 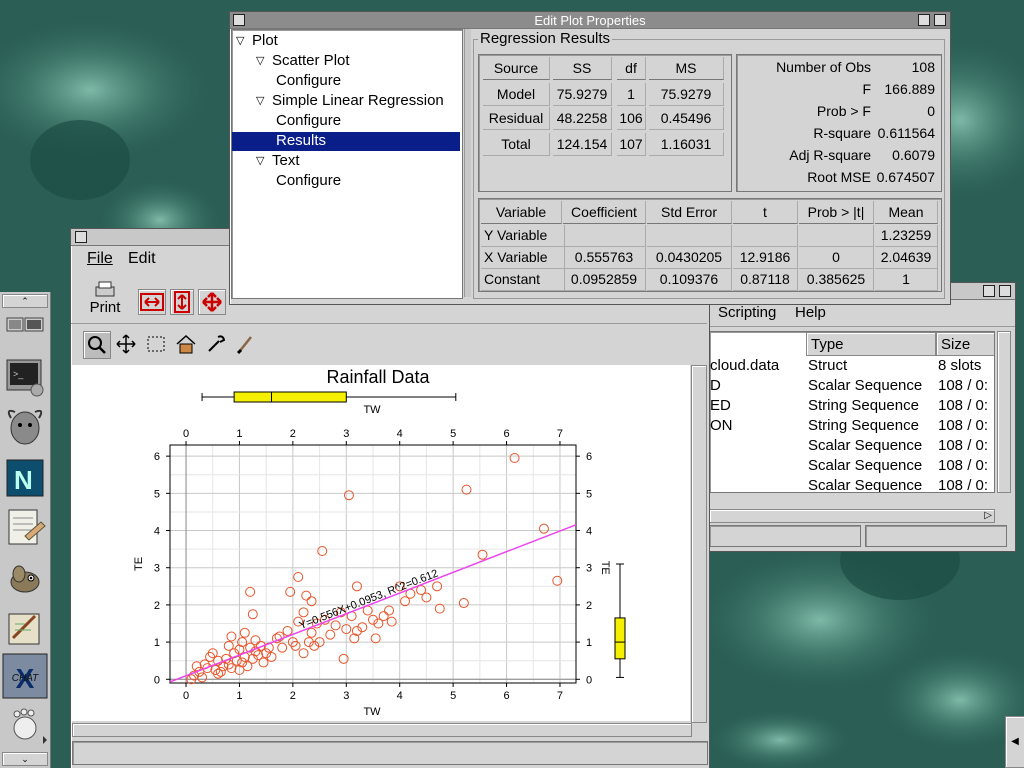 What do you see at coordinates (126, 344) in the screenshot?
I see `pan-tool` at bounding box center [126, 344].